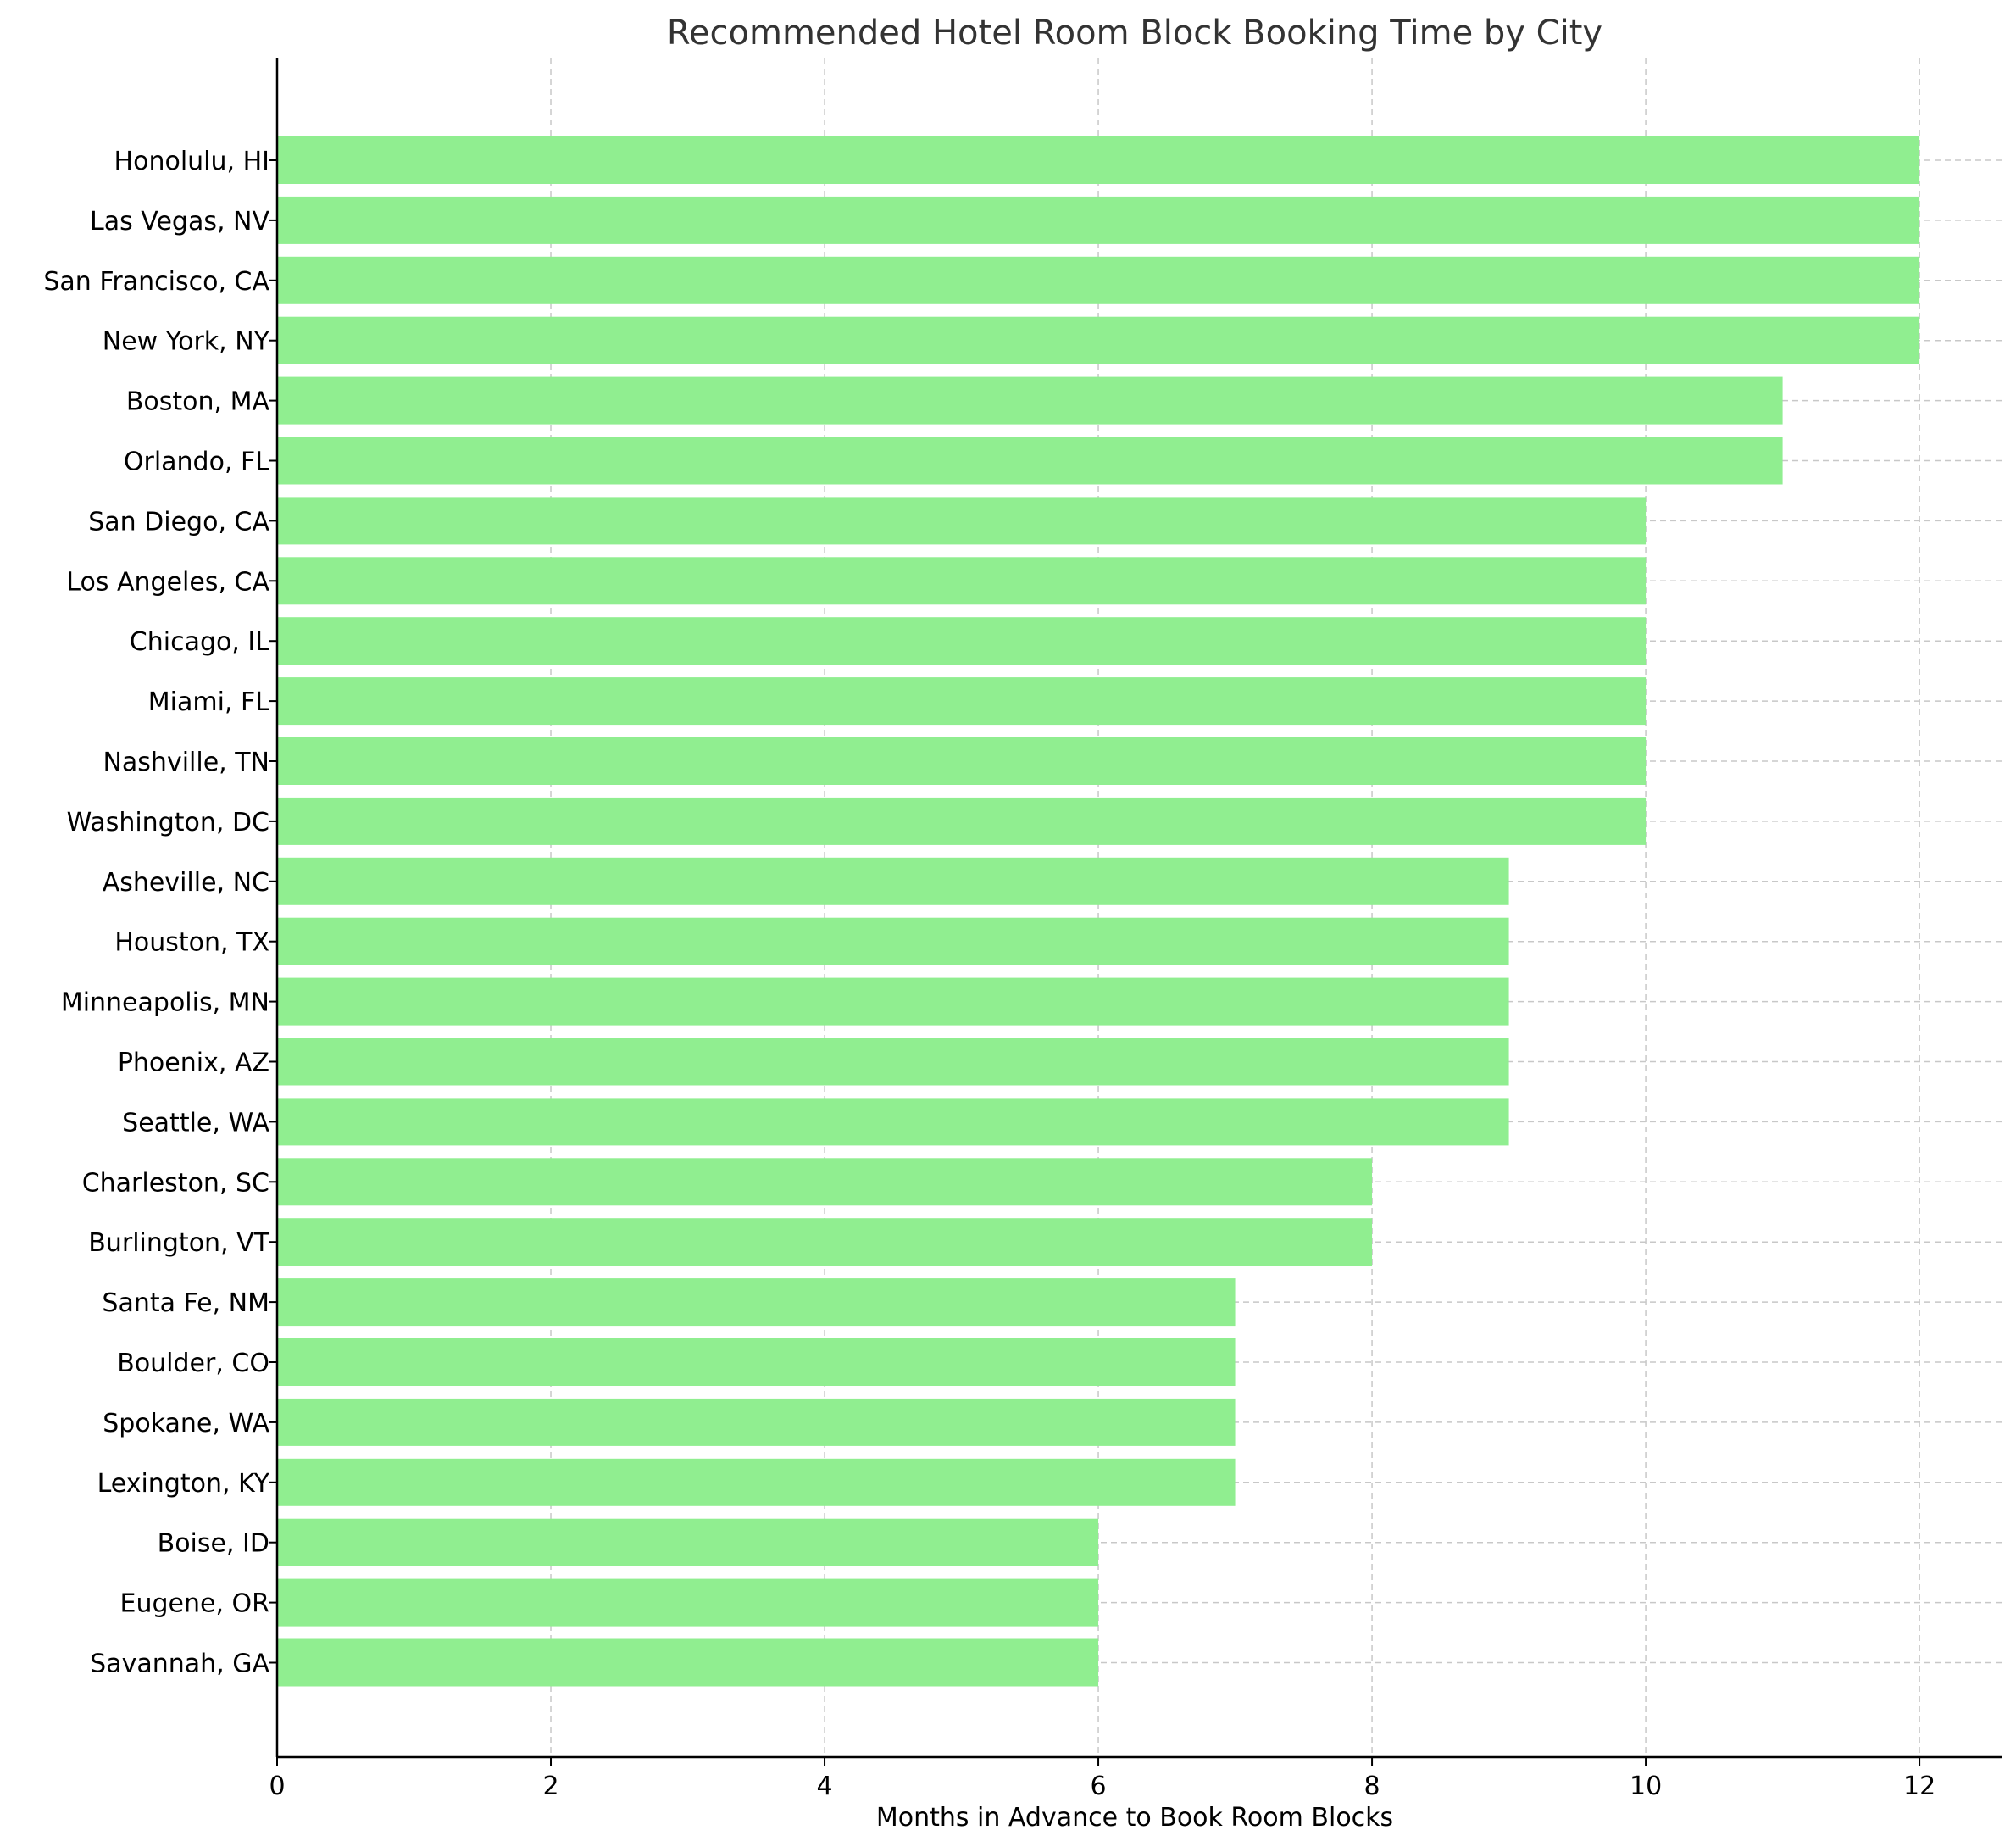 This screenshot has height=1847, width=2016. Describe the element at coordinates (191, 943) in the screenshot. I see `y-tick-label: Houston, TX` at that location.